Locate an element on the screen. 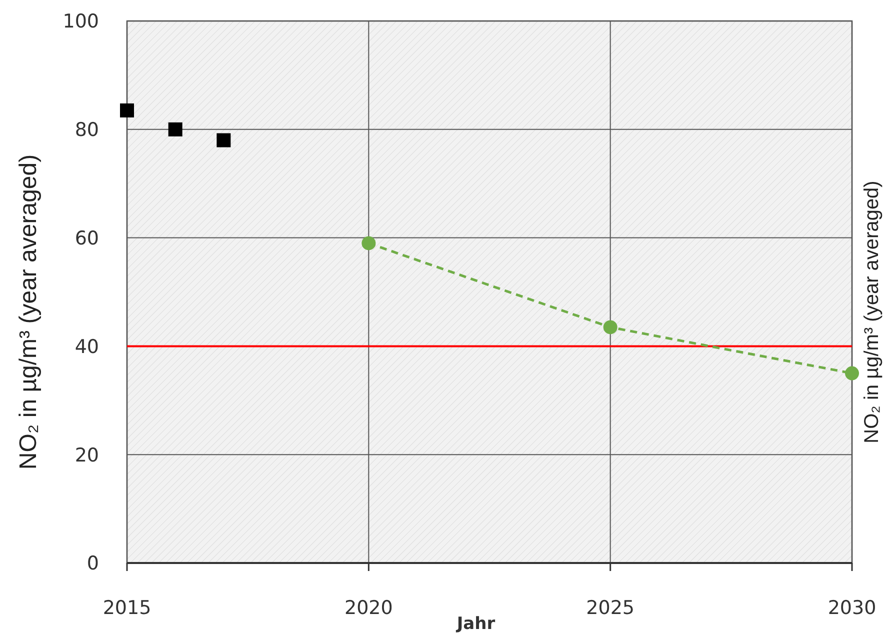 Image resolution: width=896 pixels, height=636 pixels. y2-axis-title: NO₂ in µg/m³ (year averaged) is located at coordinates (872, 312).